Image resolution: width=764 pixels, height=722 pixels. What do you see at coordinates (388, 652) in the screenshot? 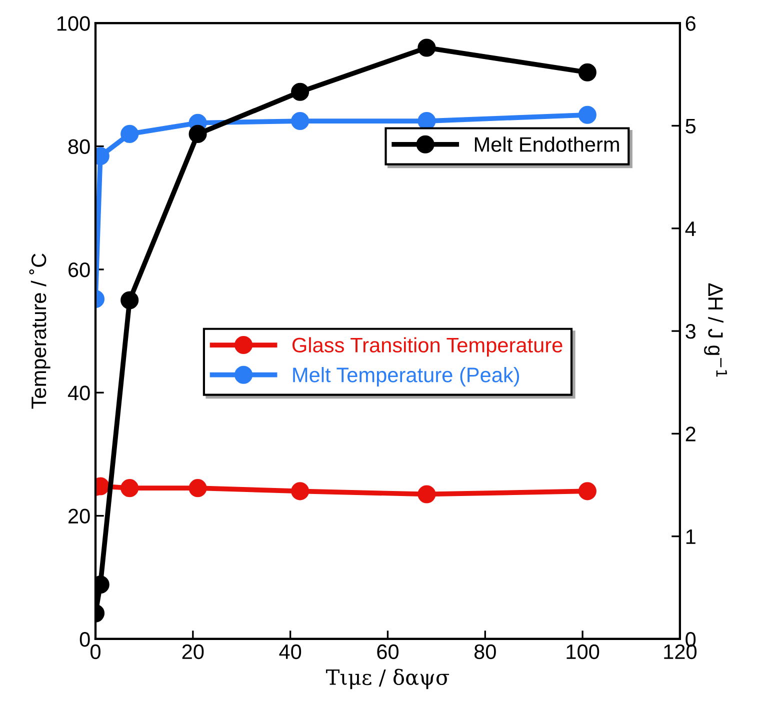
I see `x-tick-label: 60` at bounding box center [388, 652].